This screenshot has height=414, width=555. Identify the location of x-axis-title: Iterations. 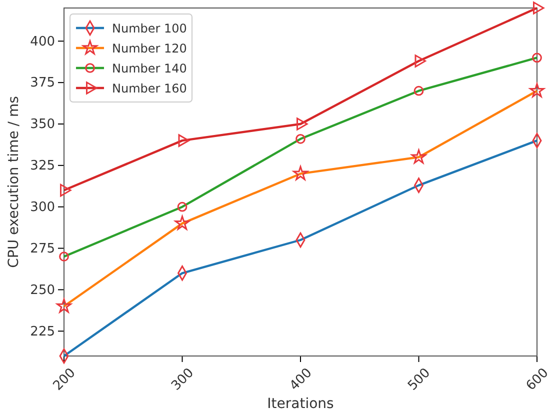
(300, 404).